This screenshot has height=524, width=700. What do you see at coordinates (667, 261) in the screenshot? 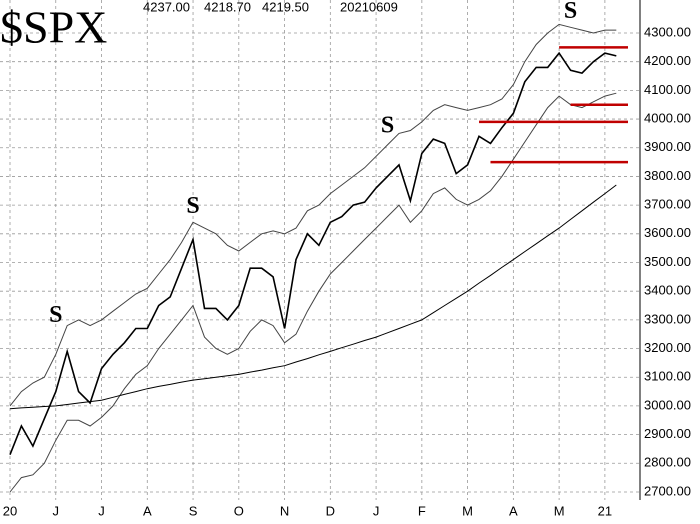
I see `y-tick-label: 3500.00` at bounding box center [667, 261].